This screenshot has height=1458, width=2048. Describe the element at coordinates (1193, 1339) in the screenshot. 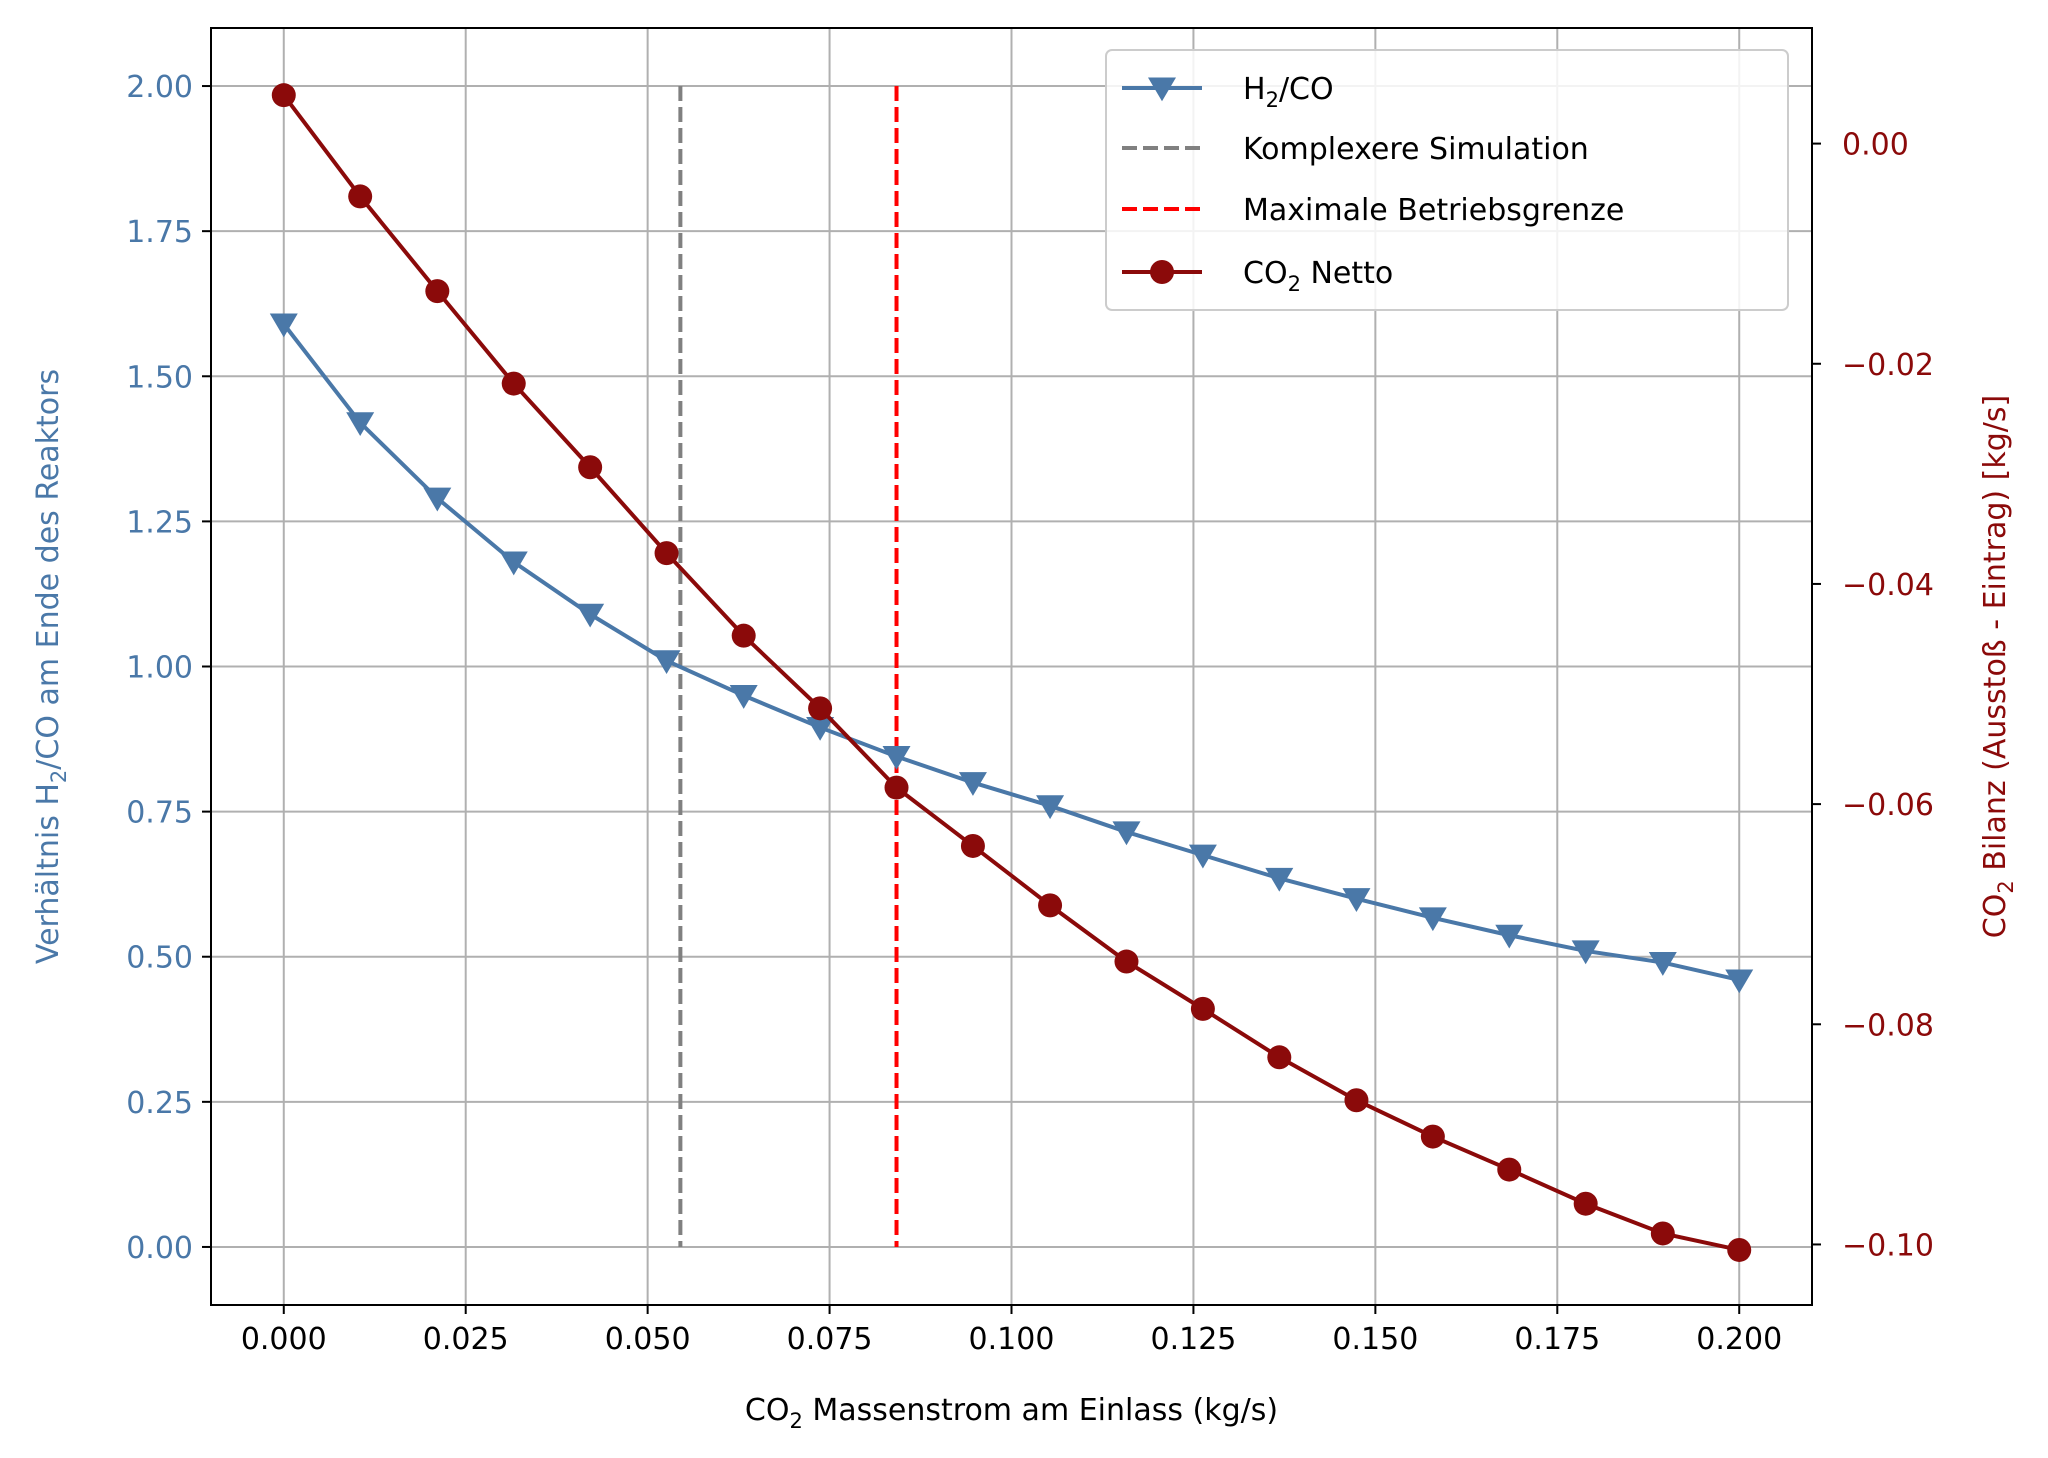

I see `x-tick-label: 0.125` at that location.